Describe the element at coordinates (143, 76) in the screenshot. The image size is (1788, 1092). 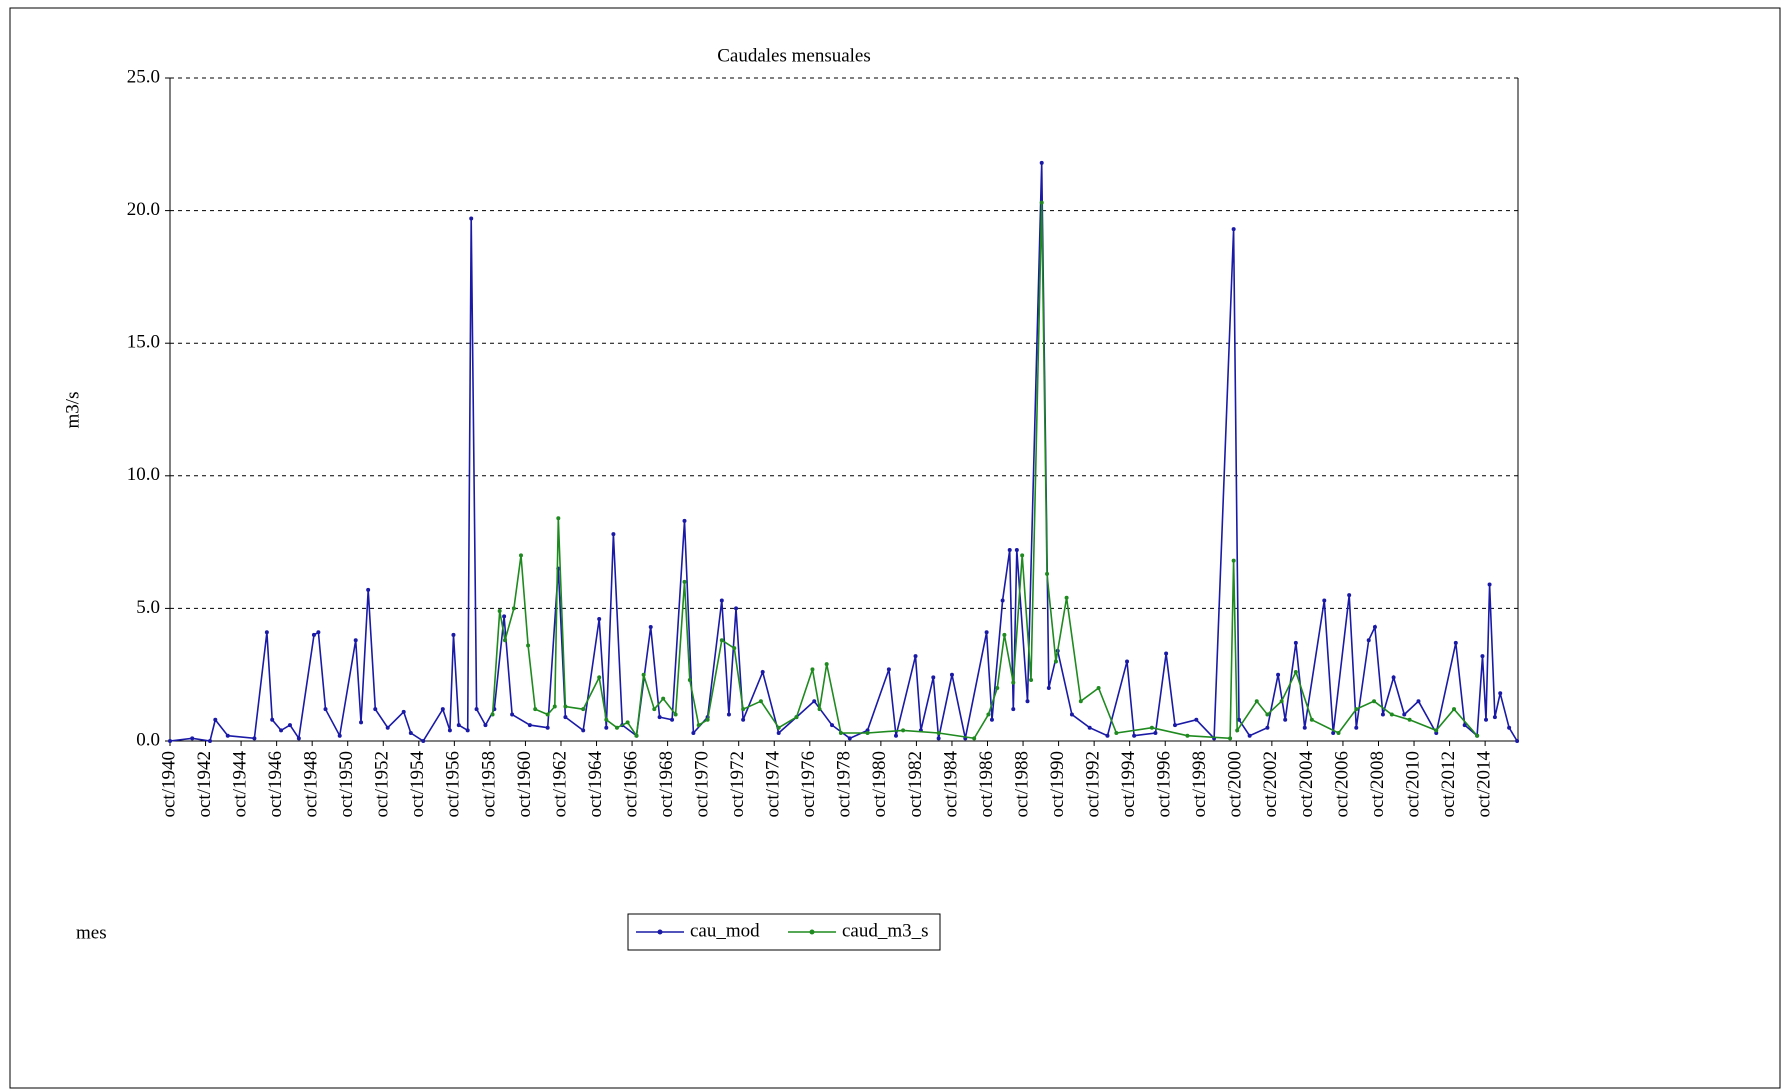
I see `y-tick-label: 25.0` at that location.